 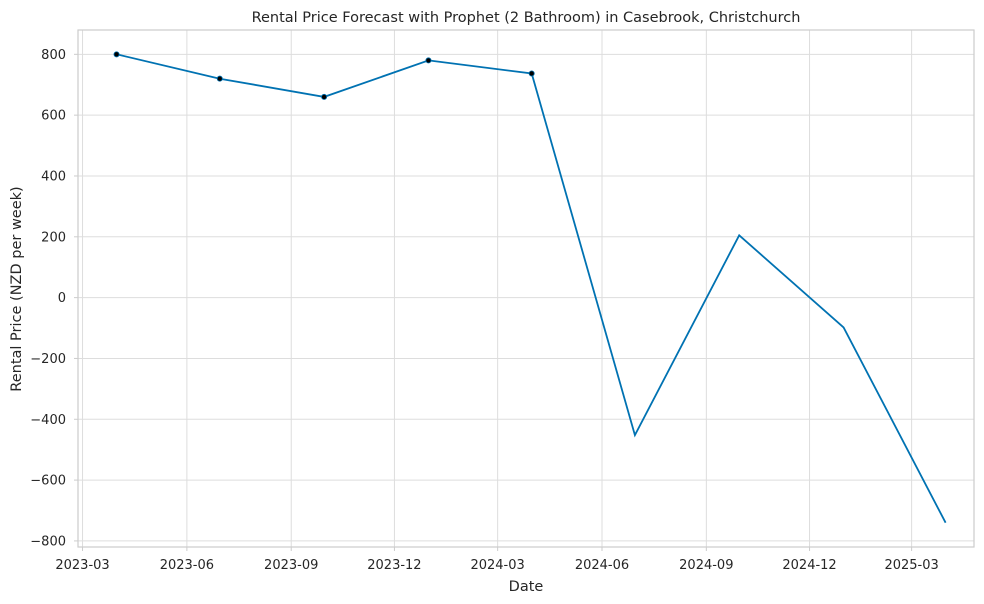 I want to click on y-tick-label: 200, so click(x=53, y=237).